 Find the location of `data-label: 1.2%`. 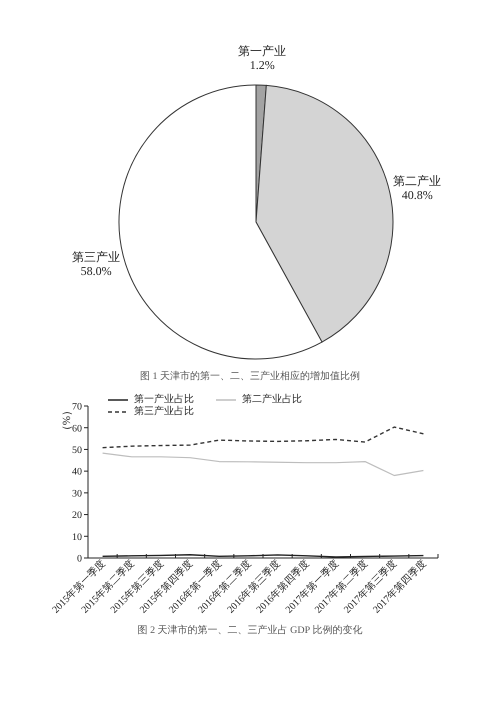

data-label: 1.2% is located at coordinates (262, 65).